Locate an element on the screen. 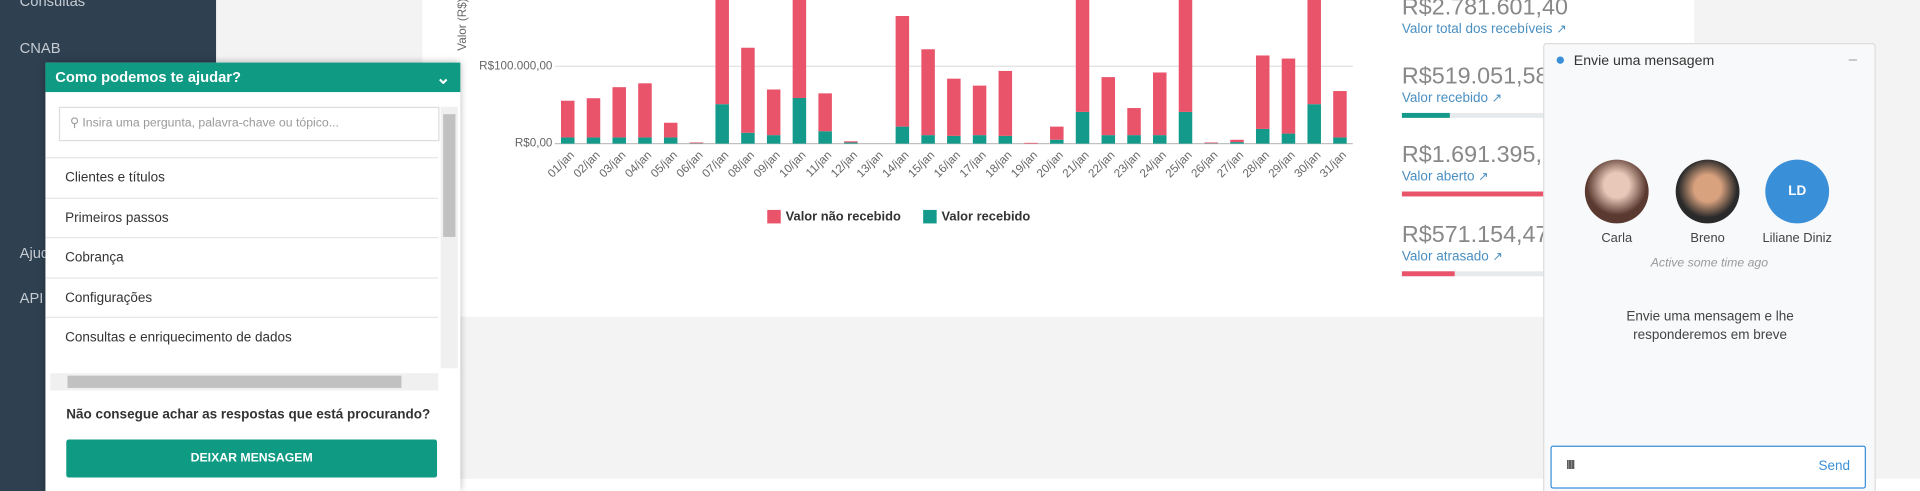 This screenshot has height=491, width=1920. topic: Clientes e títulos is located at coordinates (241, 177).